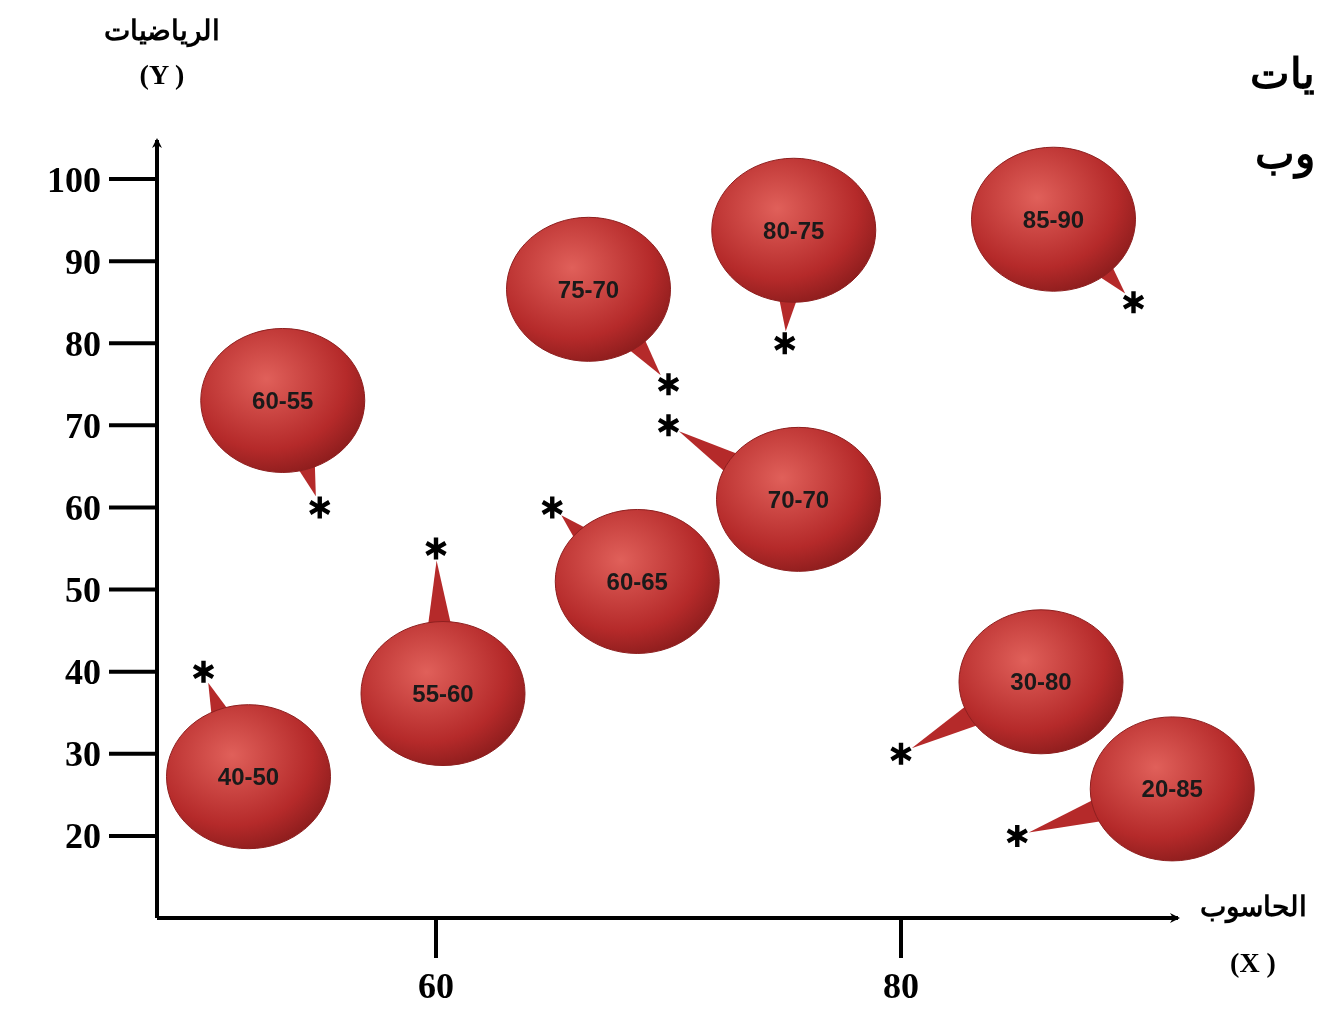 The height and width of the screenshot is (1011, 1327). What do you see at coordinates (794, 230) in the screenshot?
I see `annotation: 80-75` at bounding box center [794, 230].